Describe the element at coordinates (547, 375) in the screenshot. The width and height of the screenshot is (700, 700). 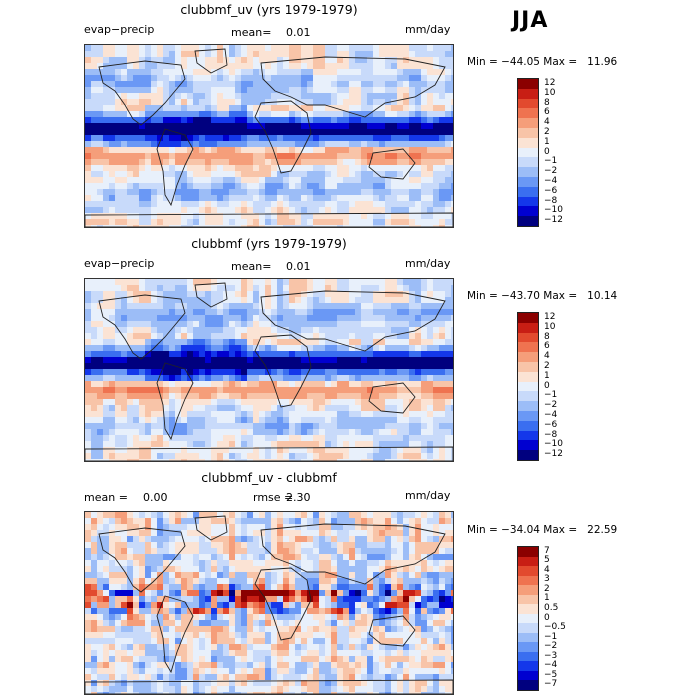
I see `colorbar-tick-label: 1` at that location.